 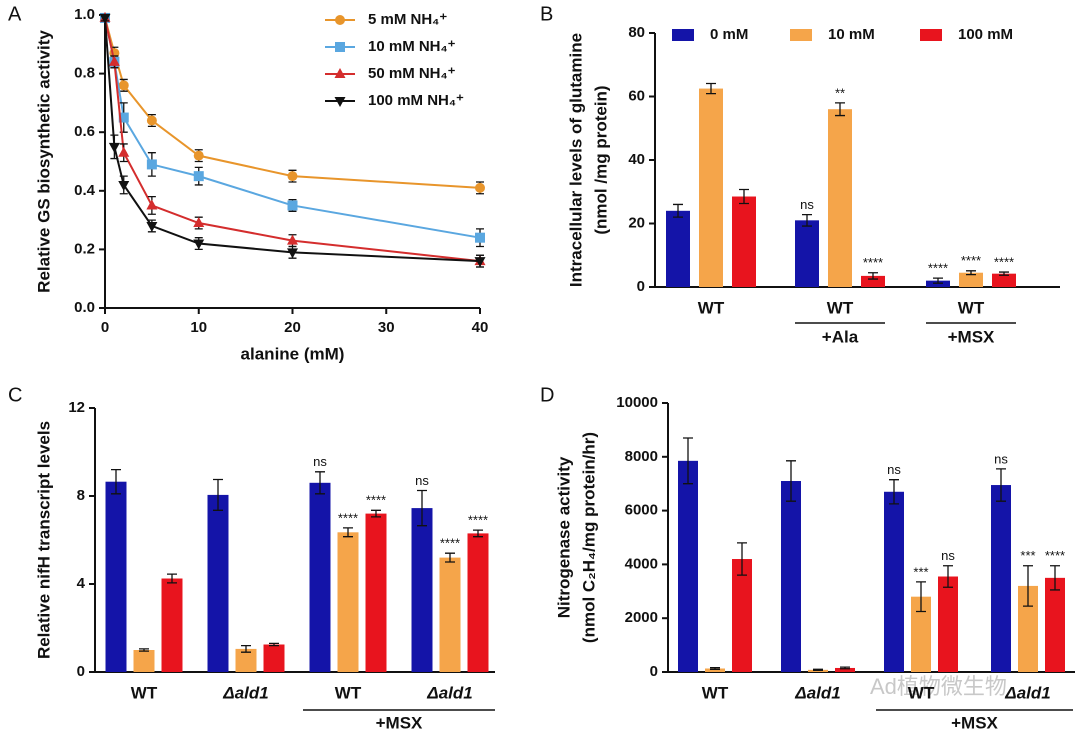 I want to click on y-axis-label: (nmol C₂H₄/mg protein/hr), so click(x=588, y=537).